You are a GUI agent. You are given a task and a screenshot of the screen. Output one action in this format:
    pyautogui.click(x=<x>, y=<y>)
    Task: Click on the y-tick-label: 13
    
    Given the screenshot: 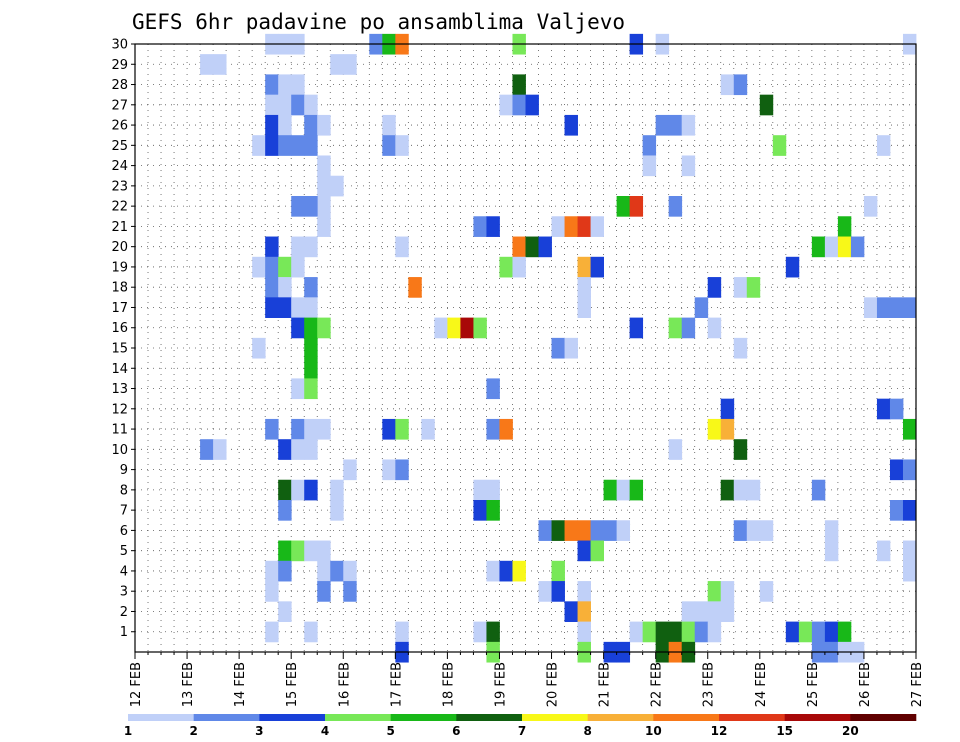 What is the action you would take?
    pyautogui.click(x=119, y=389)
    